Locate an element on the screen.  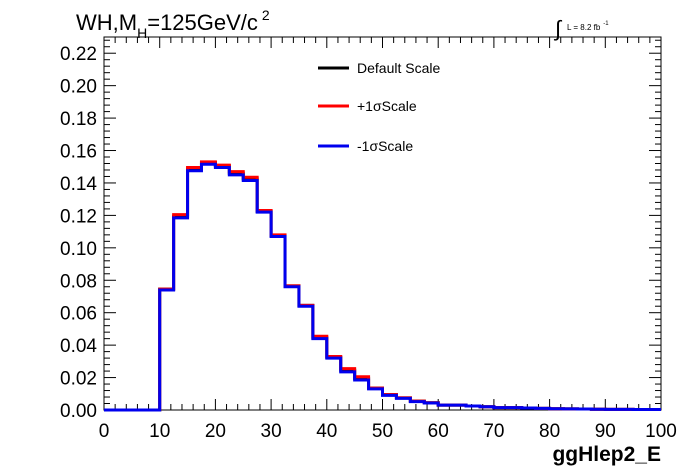
y-tick-label: 0.02 is located at coordinates (78, 379).